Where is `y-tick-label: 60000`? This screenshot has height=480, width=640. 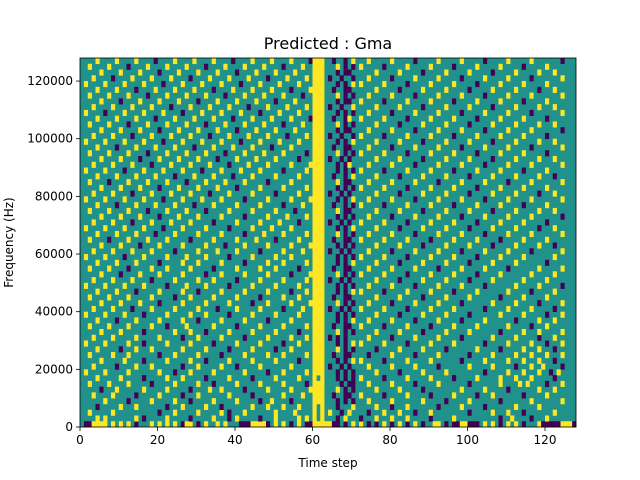
y-tick-label: 60000 is located at coordinates (54, 254).